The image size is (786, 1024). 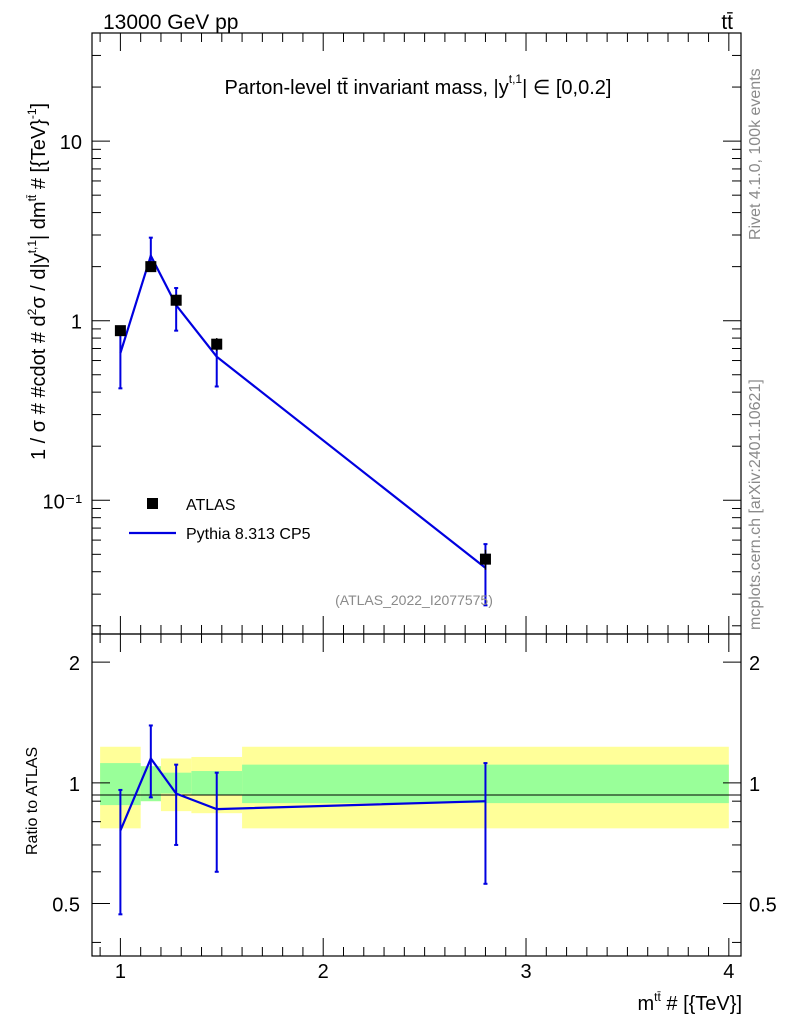 I want to click on ratio-tick-label-left: 0.5, so click(x=66, y=906).